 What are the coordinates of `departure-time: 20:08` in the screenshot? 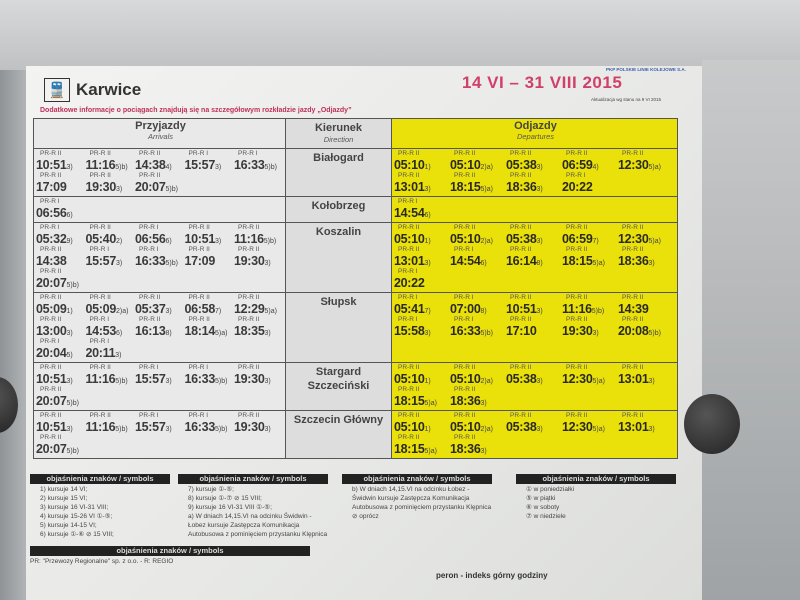 It's located at (633, 331).